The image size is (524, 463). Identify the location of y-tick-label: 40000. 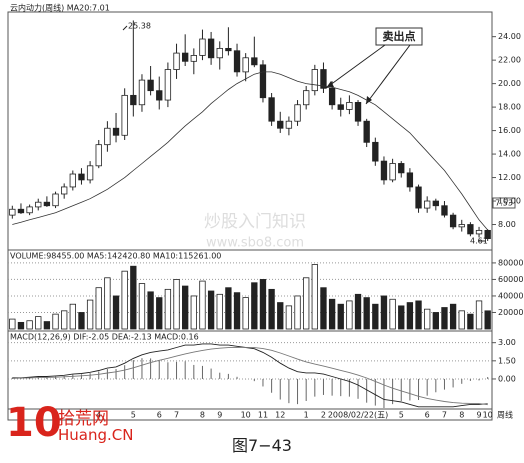
(510, 295).